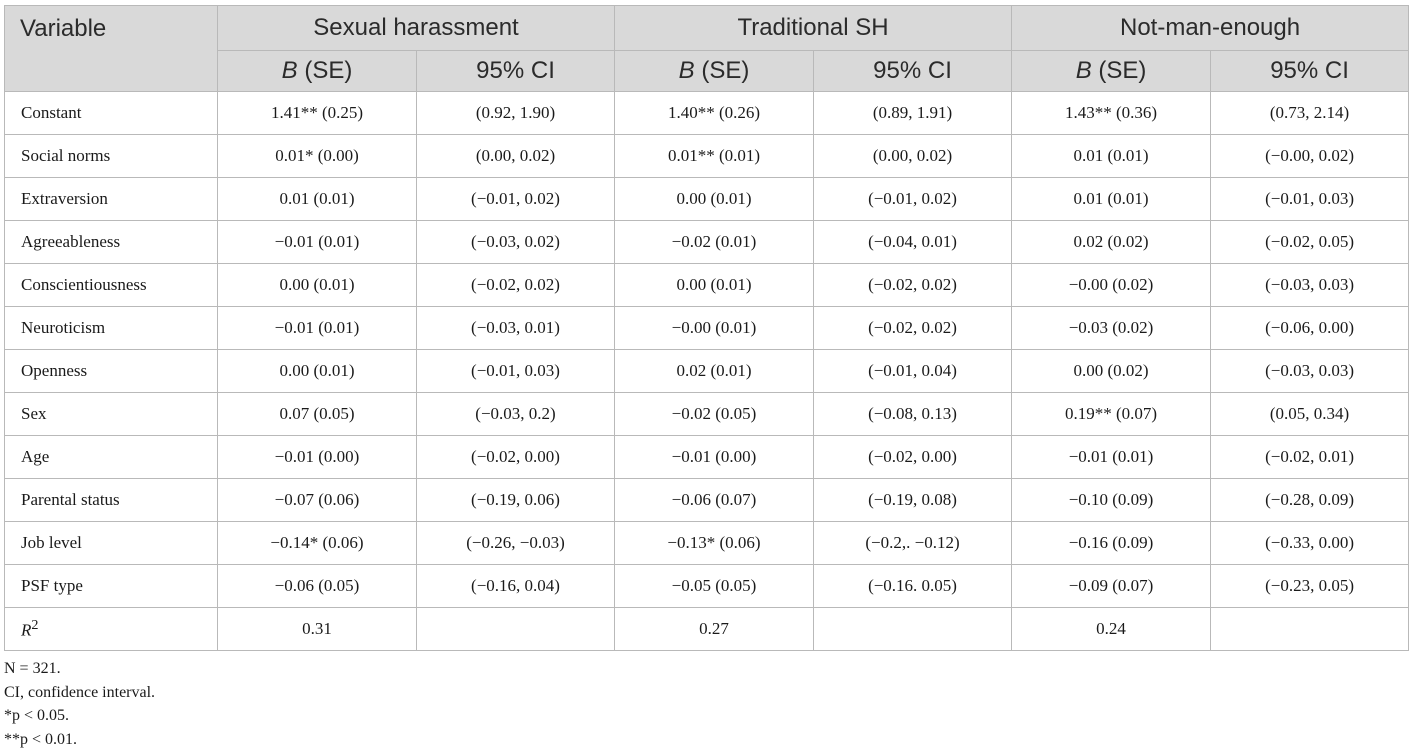 The width and height of the screenshot is (1411, 754). I want to click on cell-b-se: −0.06 (0.05), so click(317, 586).